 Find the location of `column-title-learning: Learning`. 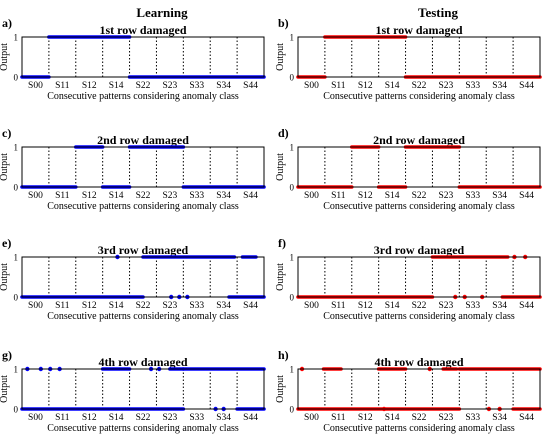

column-title-learning: Learning is located at coordinates (162, 12).